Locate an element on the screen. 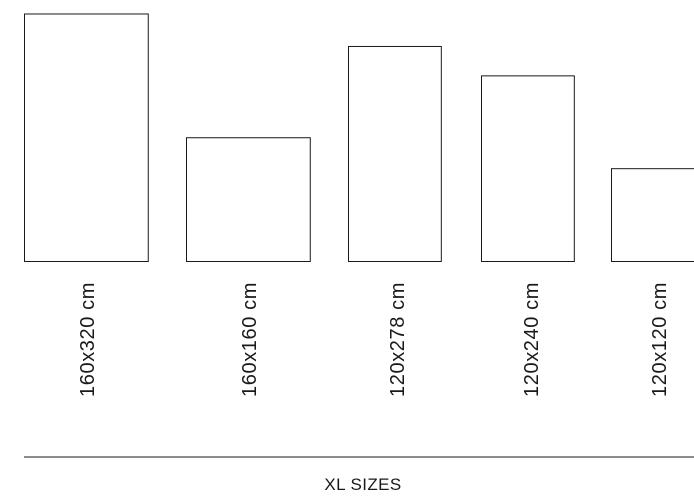 This screenshot has width=694, height=496. size-label-1: 160x320 cm is located at coordinates (88, 339).